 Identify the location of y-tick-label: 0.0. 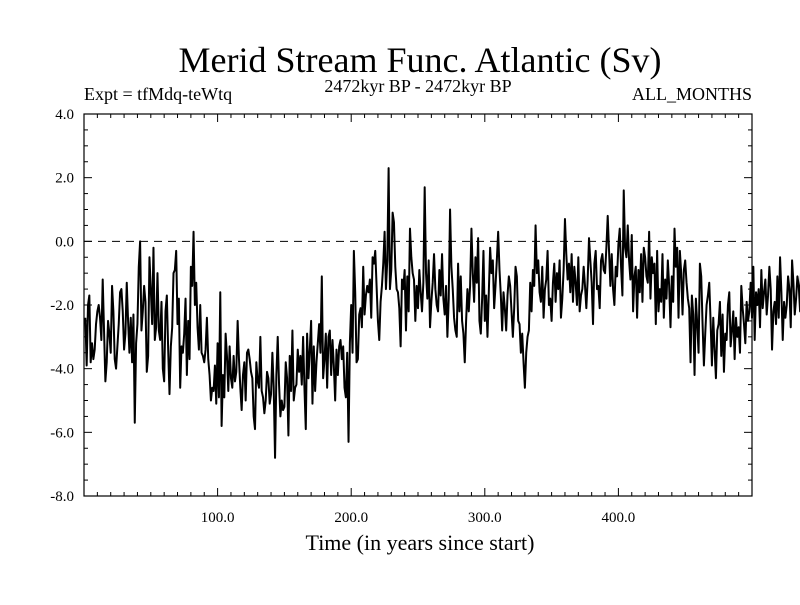
(64, 242).